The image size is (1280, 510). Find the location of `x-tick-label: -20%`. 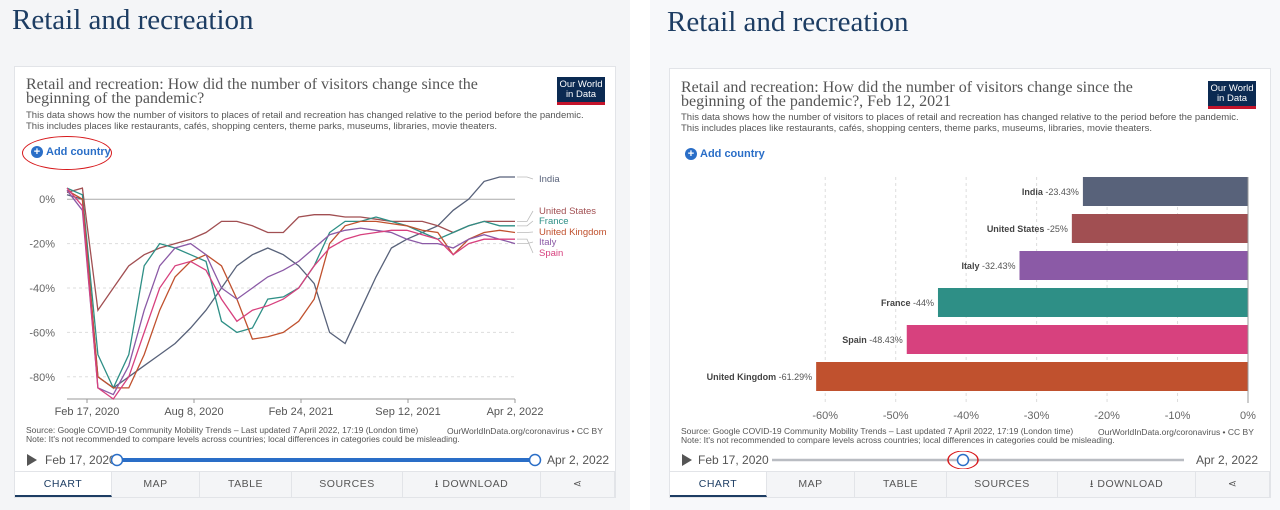

x-tick-label: -20% is located at coordinates (1107, 416).